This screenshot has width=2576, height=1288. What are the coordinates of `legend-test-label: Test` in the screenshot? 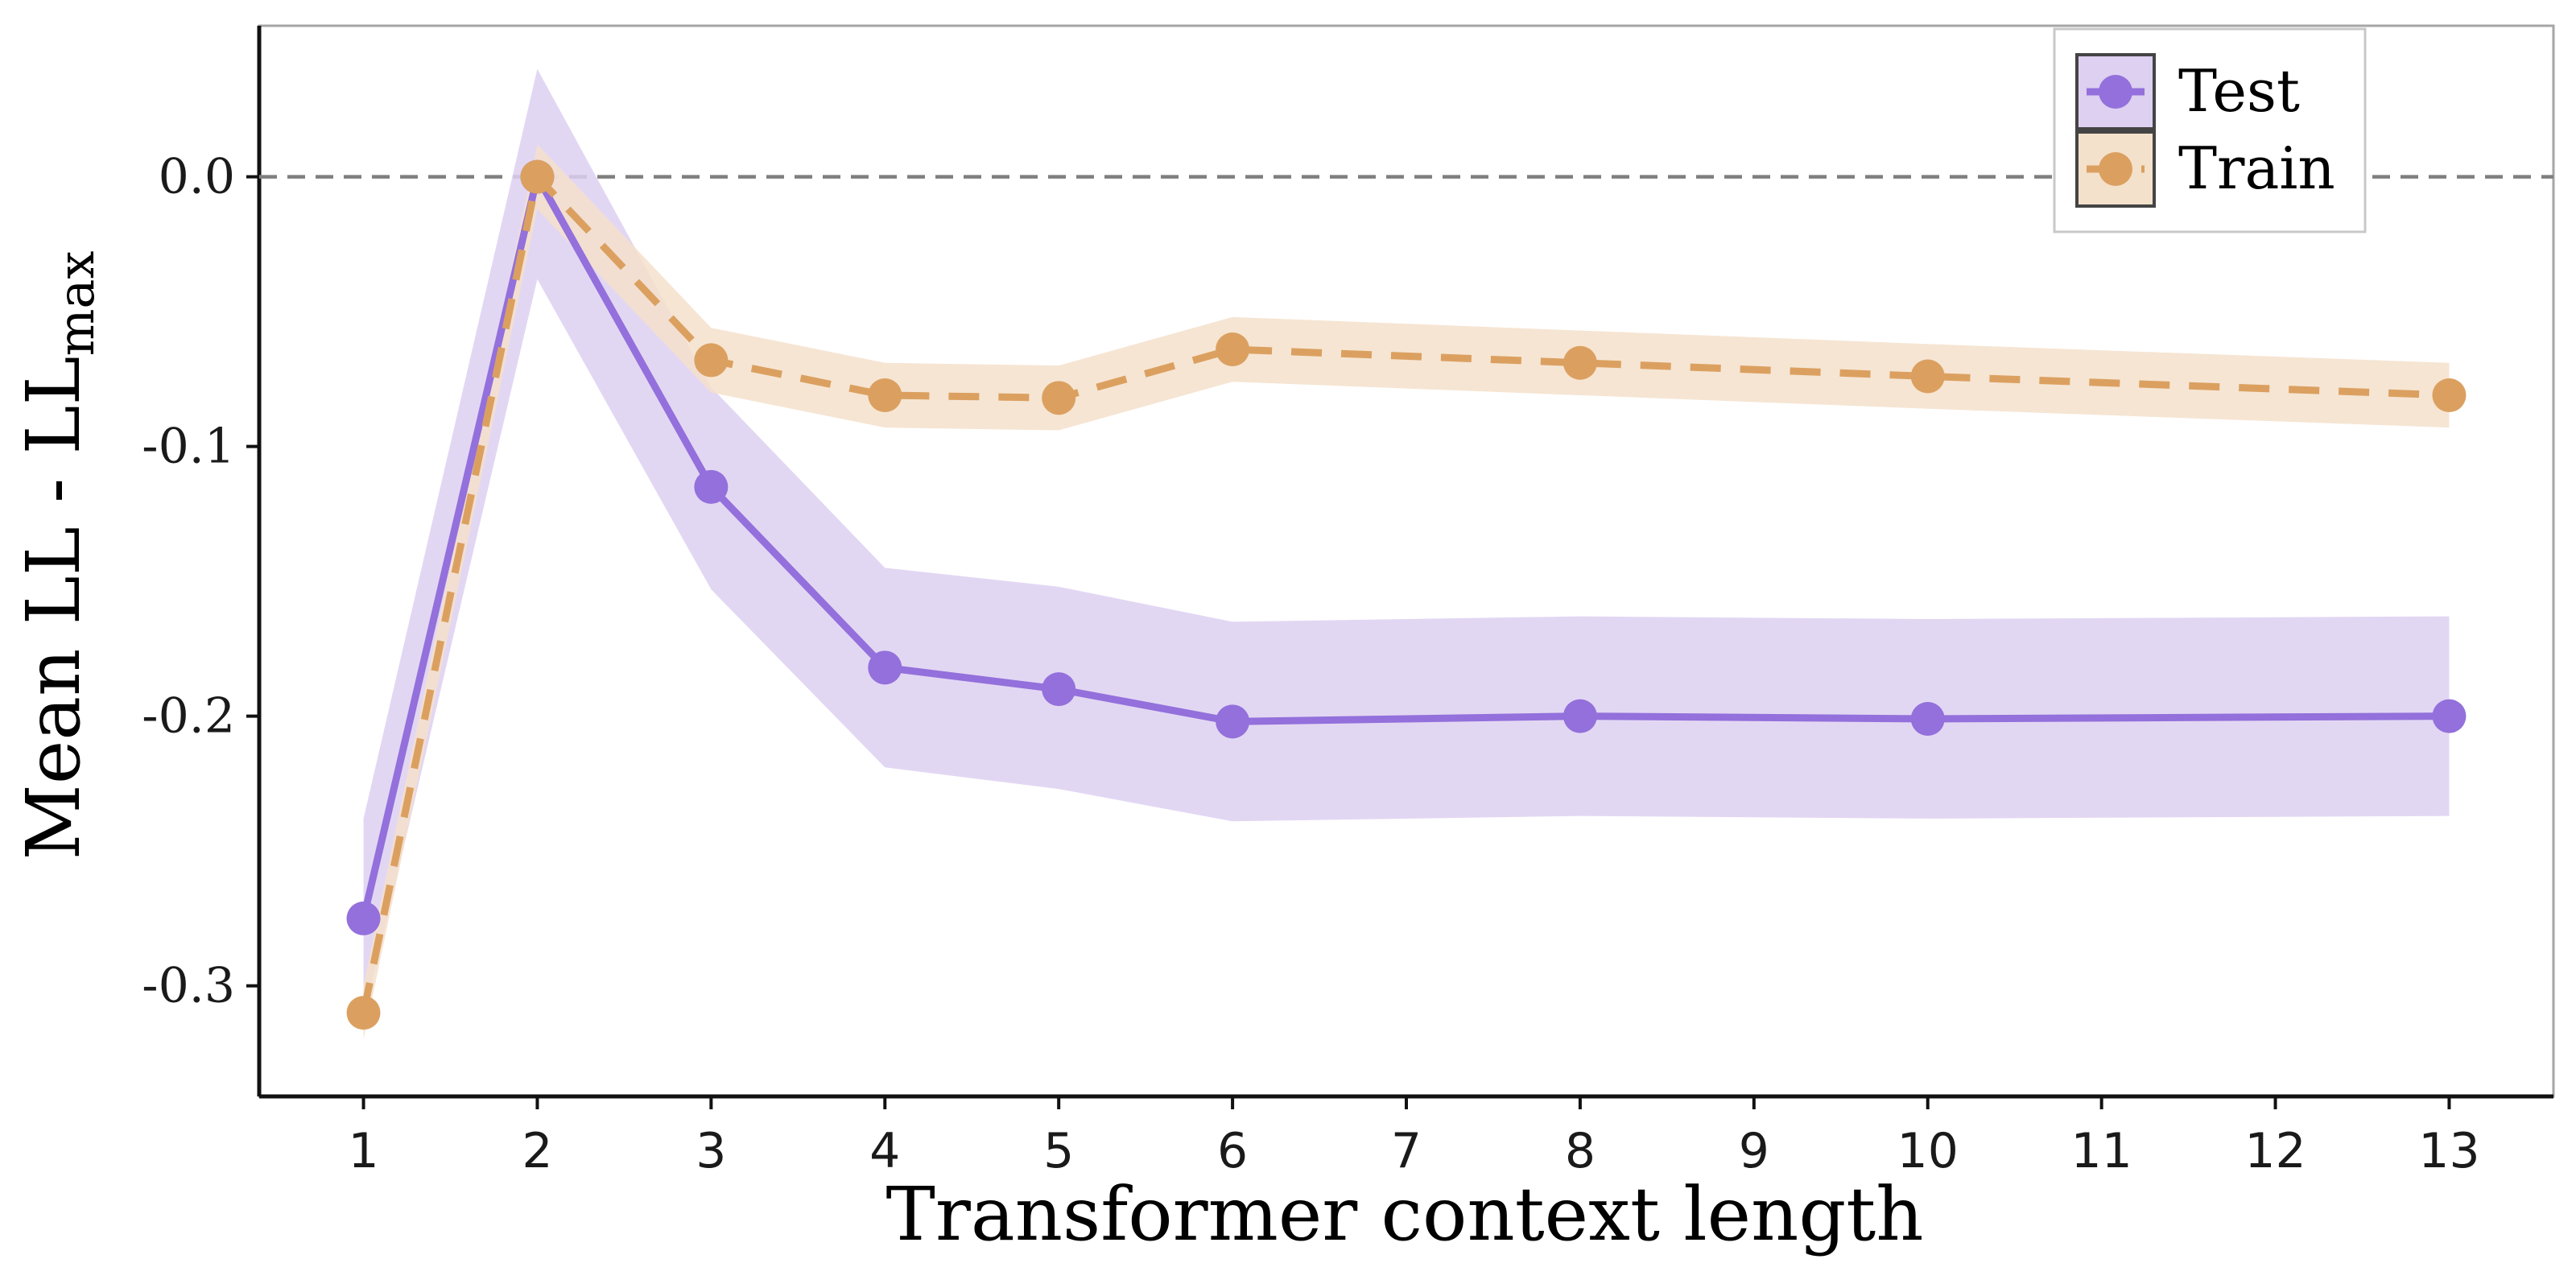 It's located at (2239, 91).